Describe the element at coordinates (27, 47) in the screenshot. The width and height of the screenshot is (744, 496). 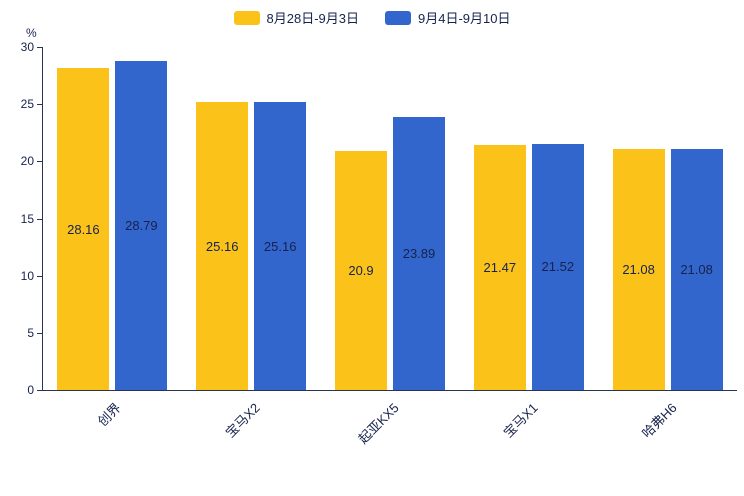
I see `y-axis-tick-label: 30` at that location.